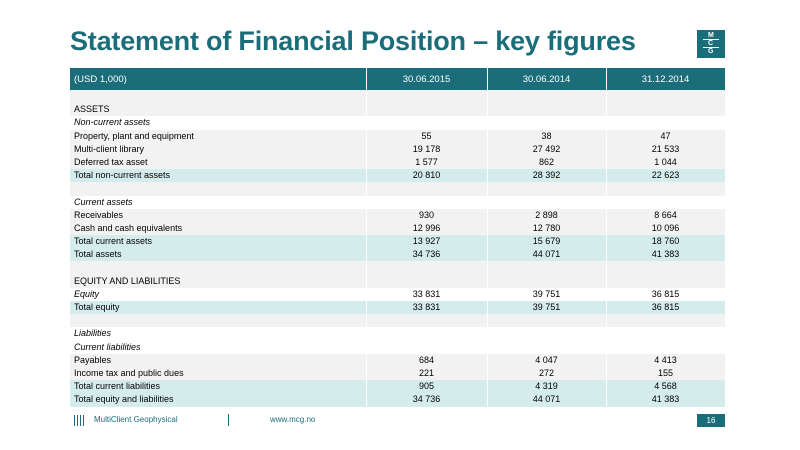 This screenshot has height=450, width=800. I want to click on row-label: Equity, so click(218, 294).